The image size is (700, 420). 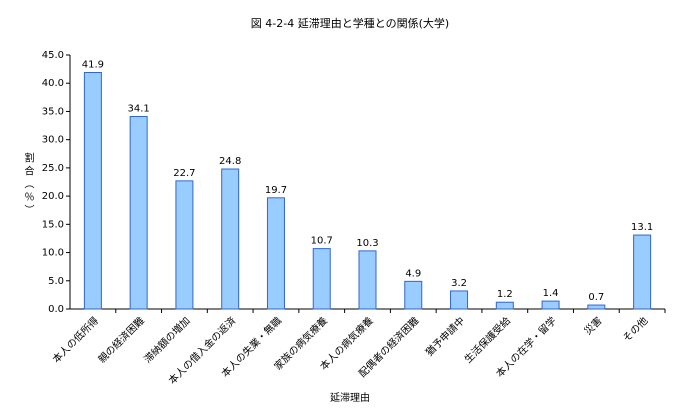 What do you see at coordinates (76, 340) in the screenshot?
I see `x-tick-label: 本人の低所得` at bounding box center [76, 340].